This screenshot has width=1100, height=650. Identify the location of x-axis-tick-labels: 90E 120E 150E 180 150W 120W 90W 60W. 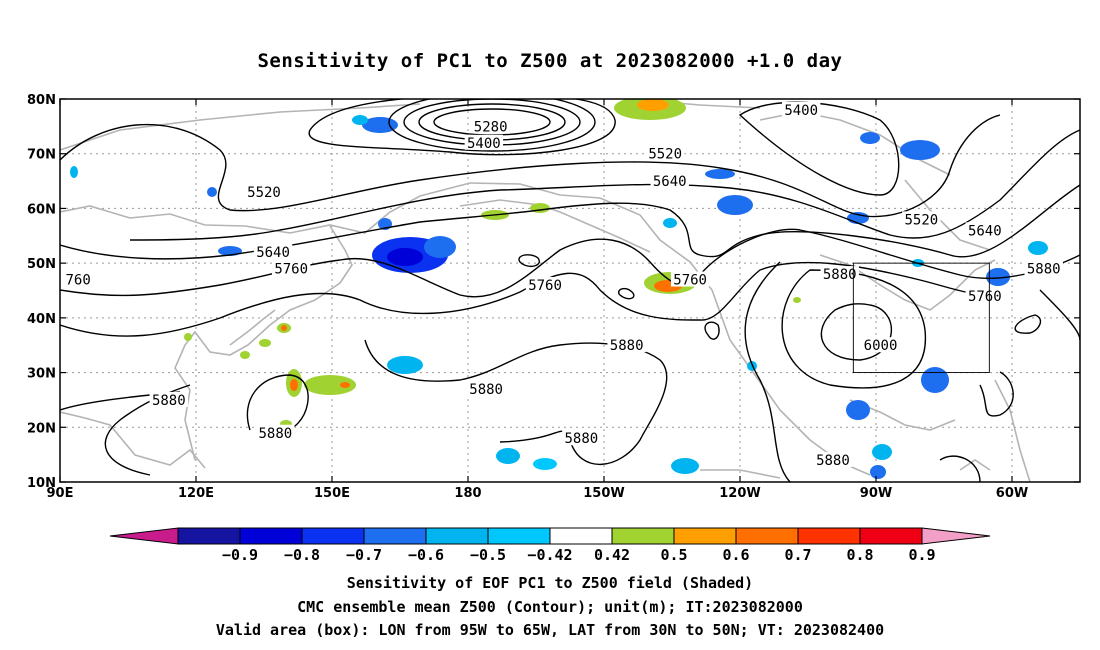
(538, 493).